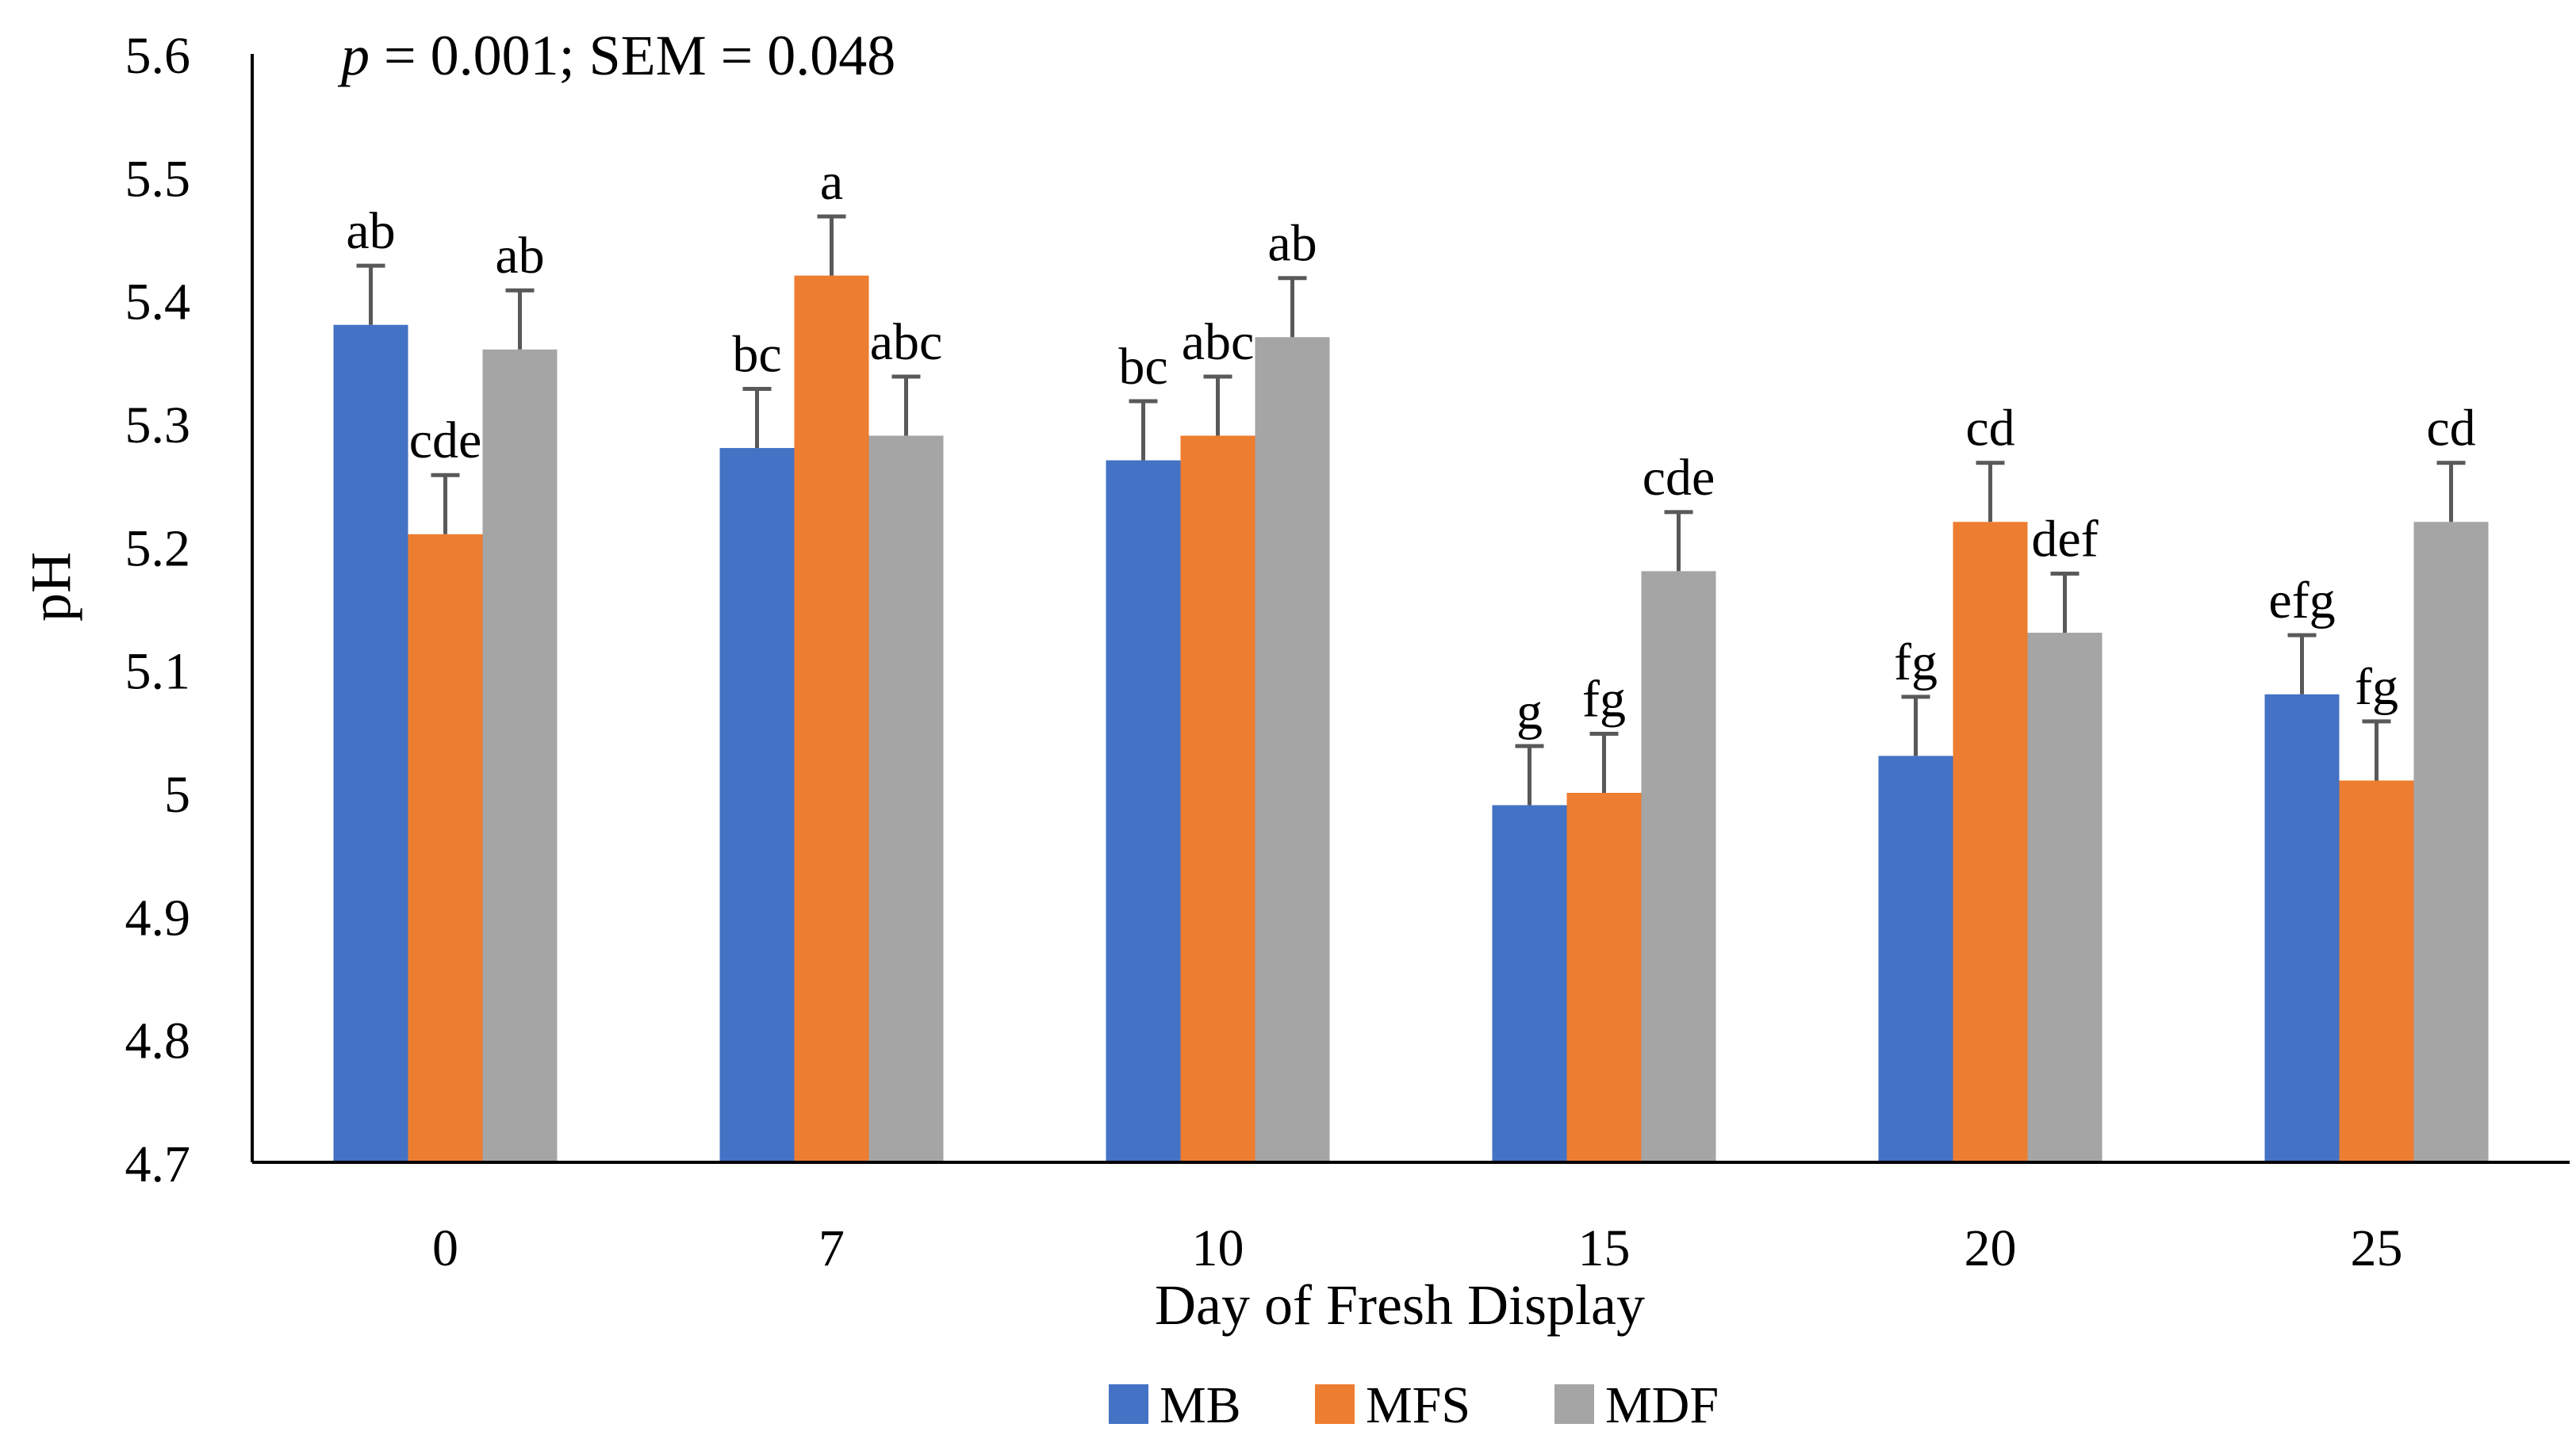  What do you see at coordinates (2301, 601) in the screenshot?
I see `significance-letter: efg` at bounding box center [2301, 601].